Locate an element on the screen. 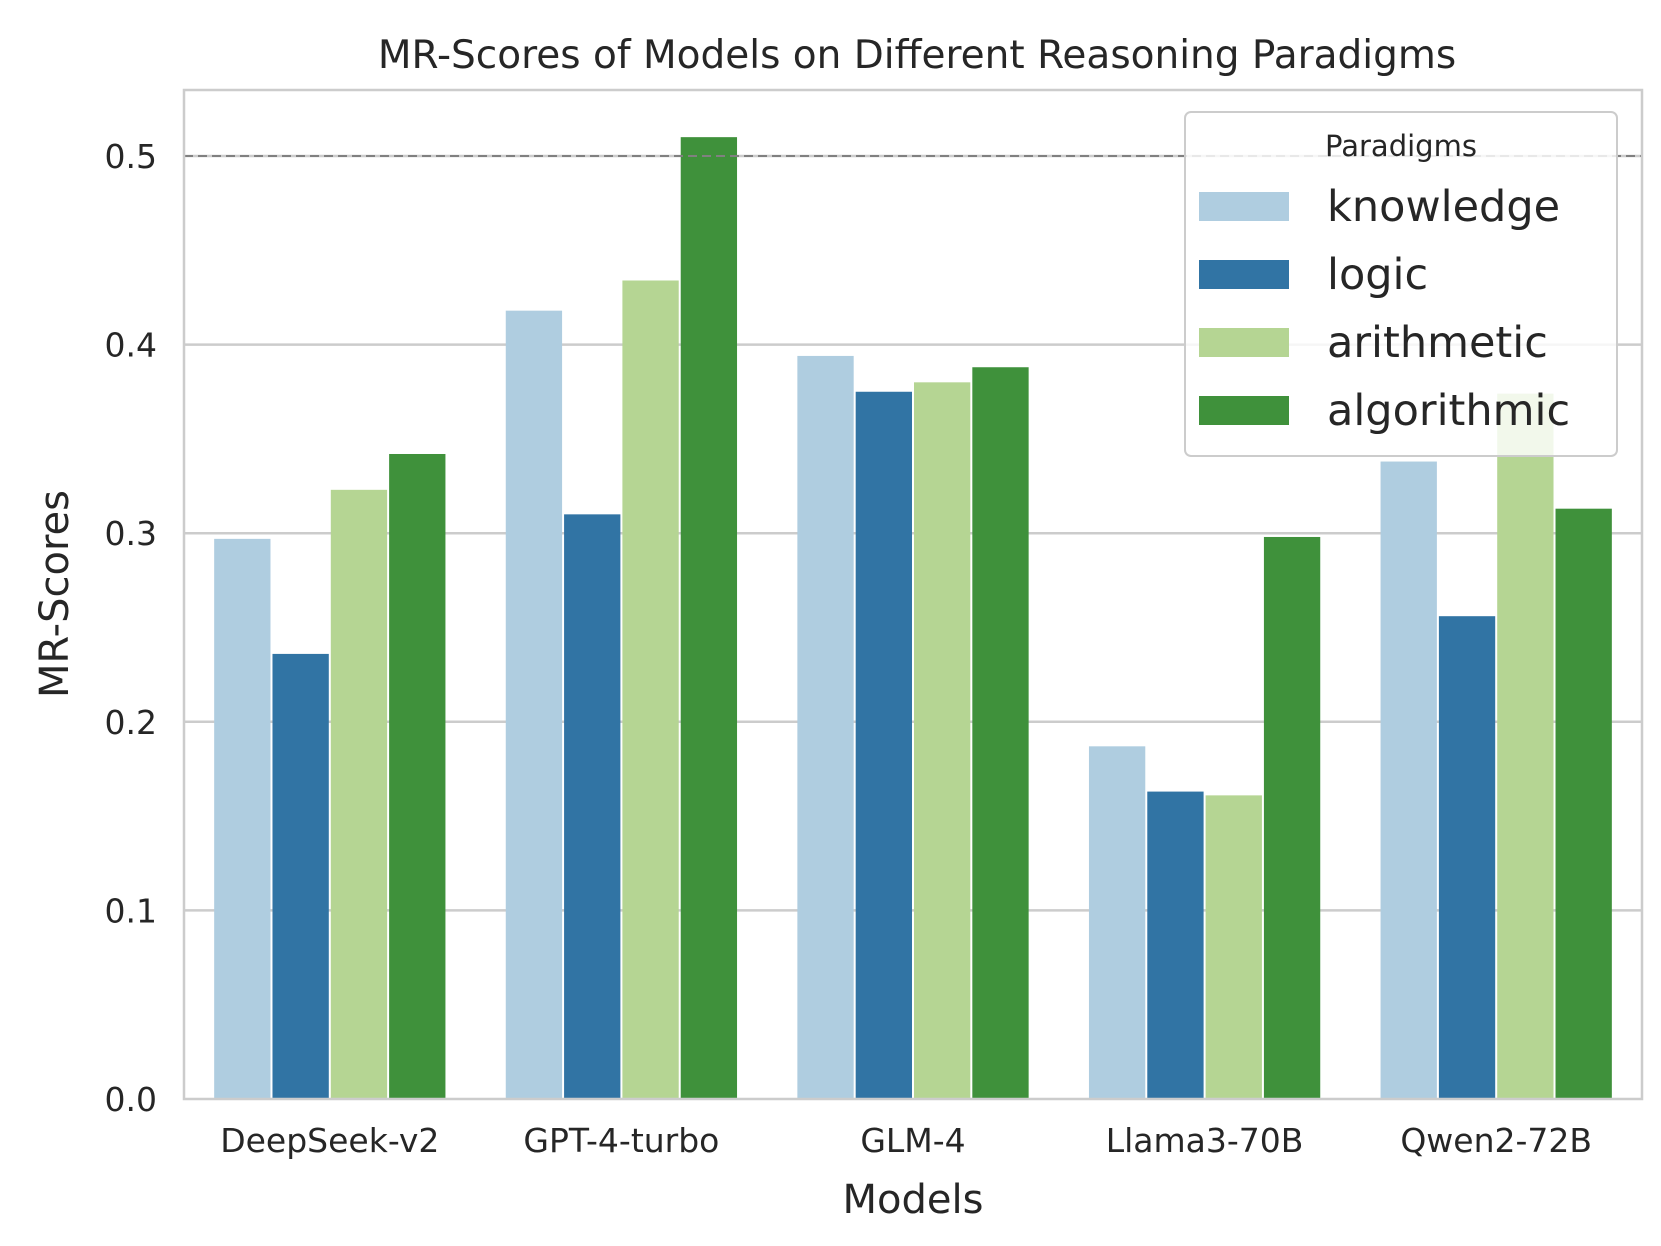  x-axis-label: Models is located at coordinates (913, 1200).